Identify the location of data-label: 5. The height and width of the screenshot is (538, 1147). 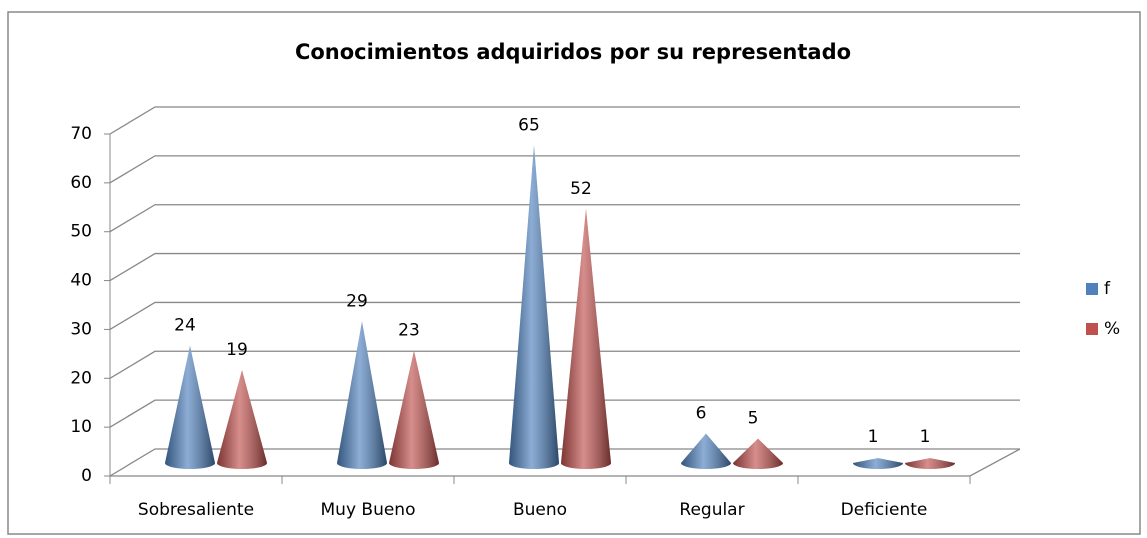
(753, 419).